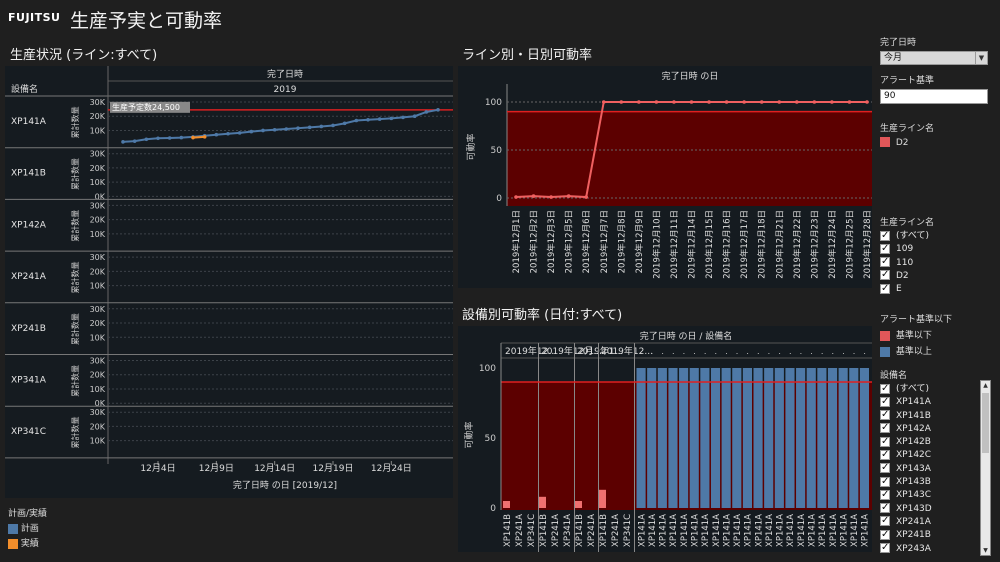 Image resolution: width=1000 pixels, height=562 pixels. I want to click on date-filter-dropdown: 今月 ▼, so click(934, 58).